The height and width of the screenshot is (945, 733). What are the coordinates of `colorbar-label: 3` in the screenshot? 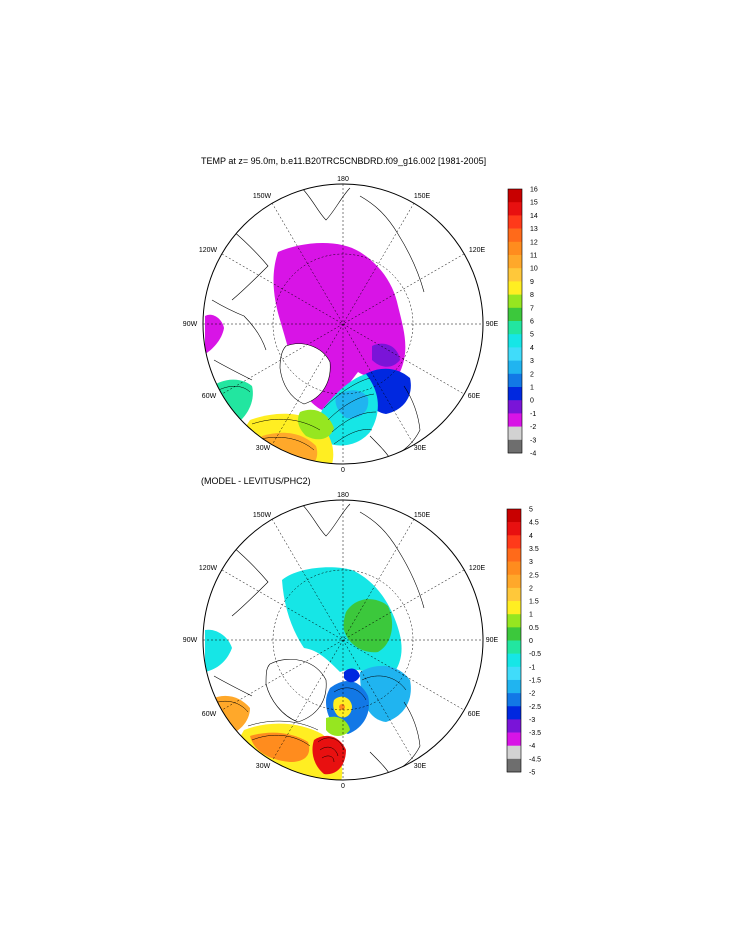 It's located at (531, 562).